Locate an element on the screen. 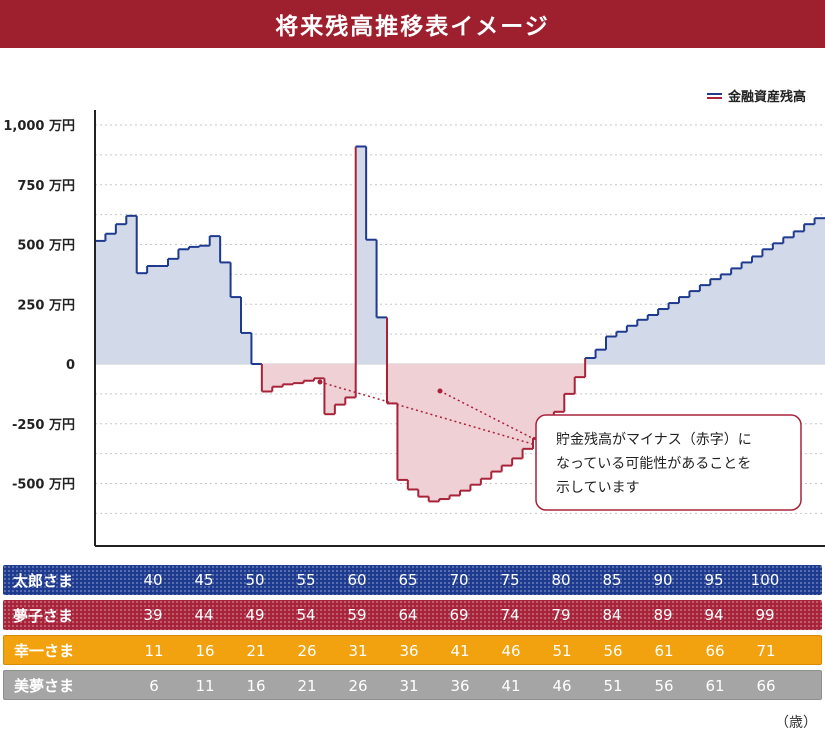 This screenshot has width=825, height=737. age-cell: 41 is located at coordinates (460, 651).